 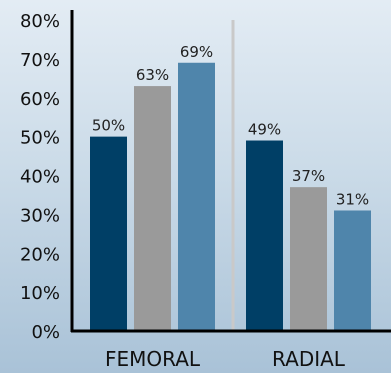 What do you see at coordinates (40, 293) in the screenshot?
I see `y-tick-label: 10%` at bounding box center [40, 293].